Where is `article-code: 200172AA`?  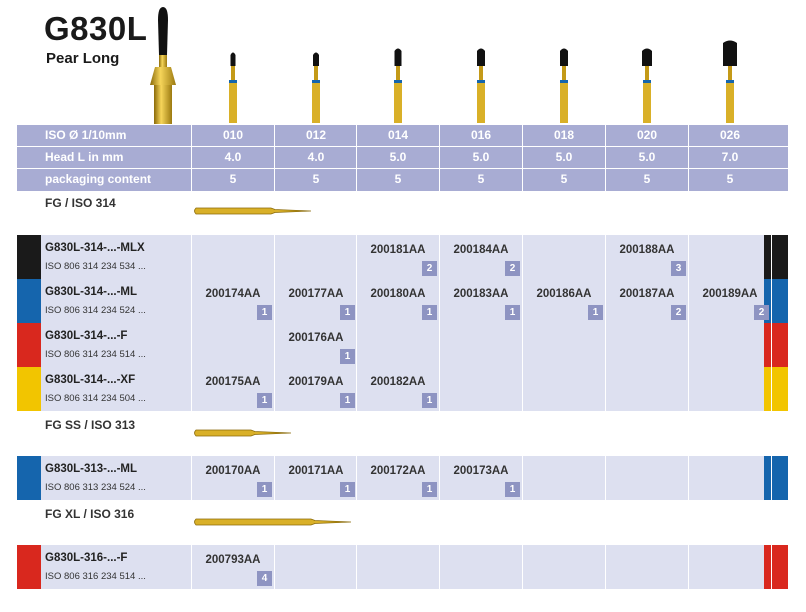 article-code: 200172AA is located at coordinates (398, 471).